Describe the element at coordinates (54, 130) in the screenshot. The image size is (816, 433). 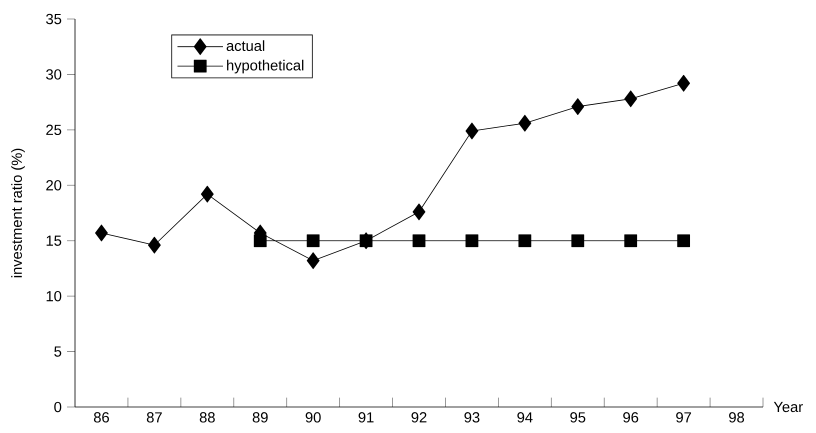
I see `y-tick-label: 25` at that location.